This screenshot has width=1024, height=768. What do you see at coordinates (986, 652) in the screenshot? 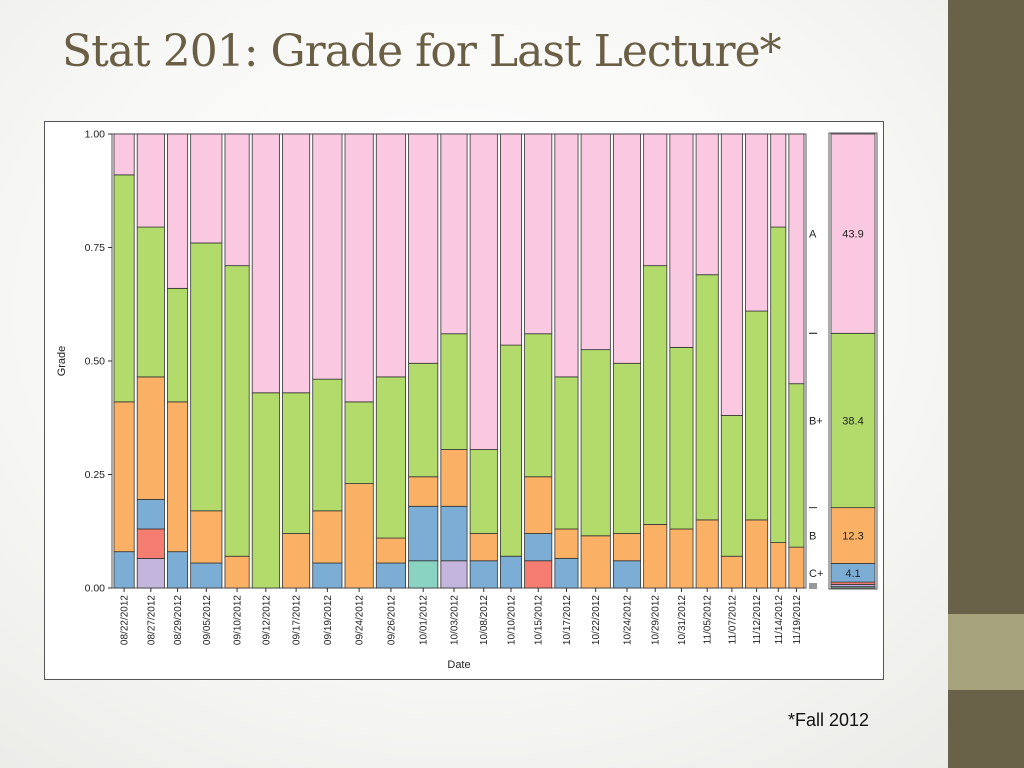
I see `side-band-accent` at bounding box center [986, 652].